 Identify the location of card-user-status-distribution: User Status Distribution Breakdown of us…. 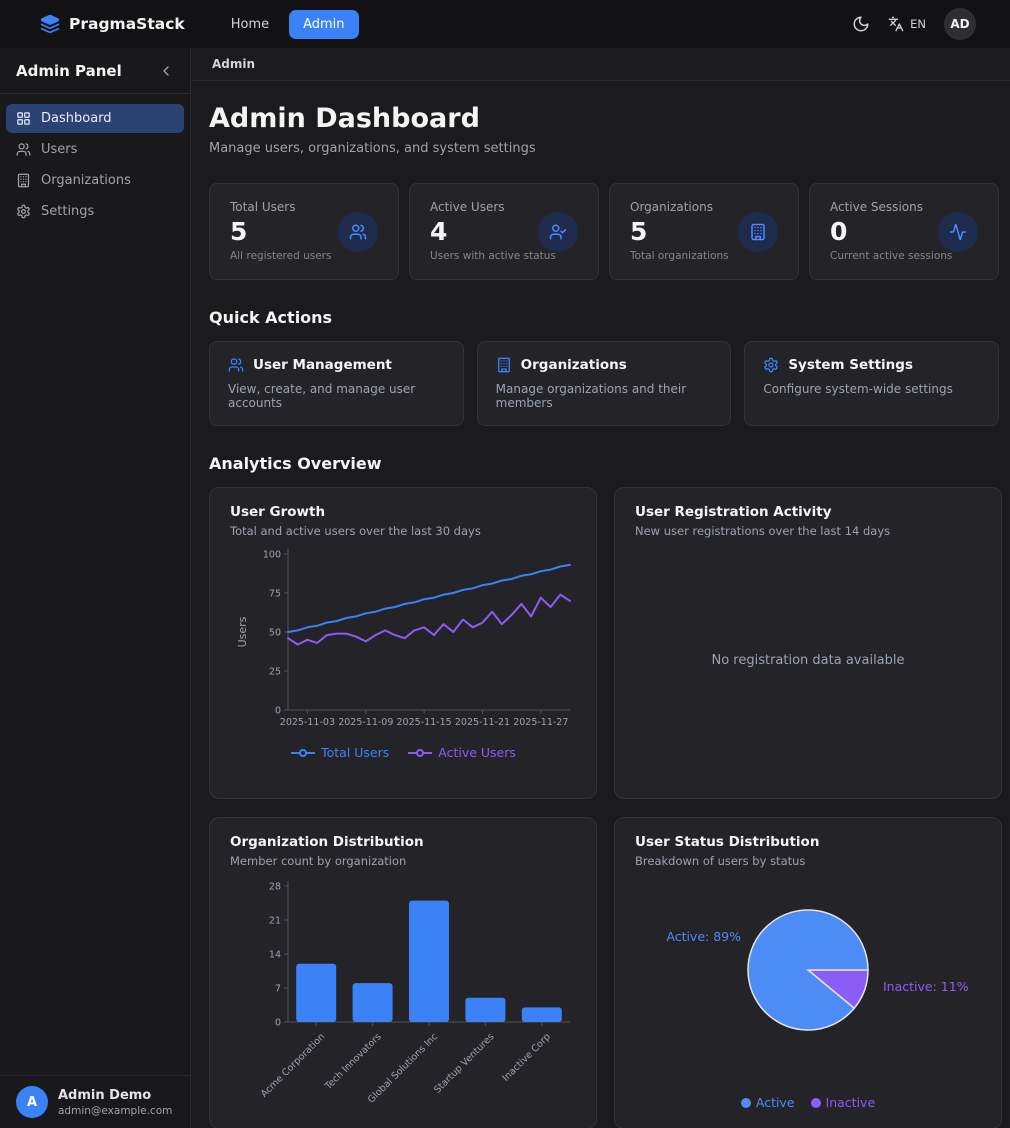
(808, 972).